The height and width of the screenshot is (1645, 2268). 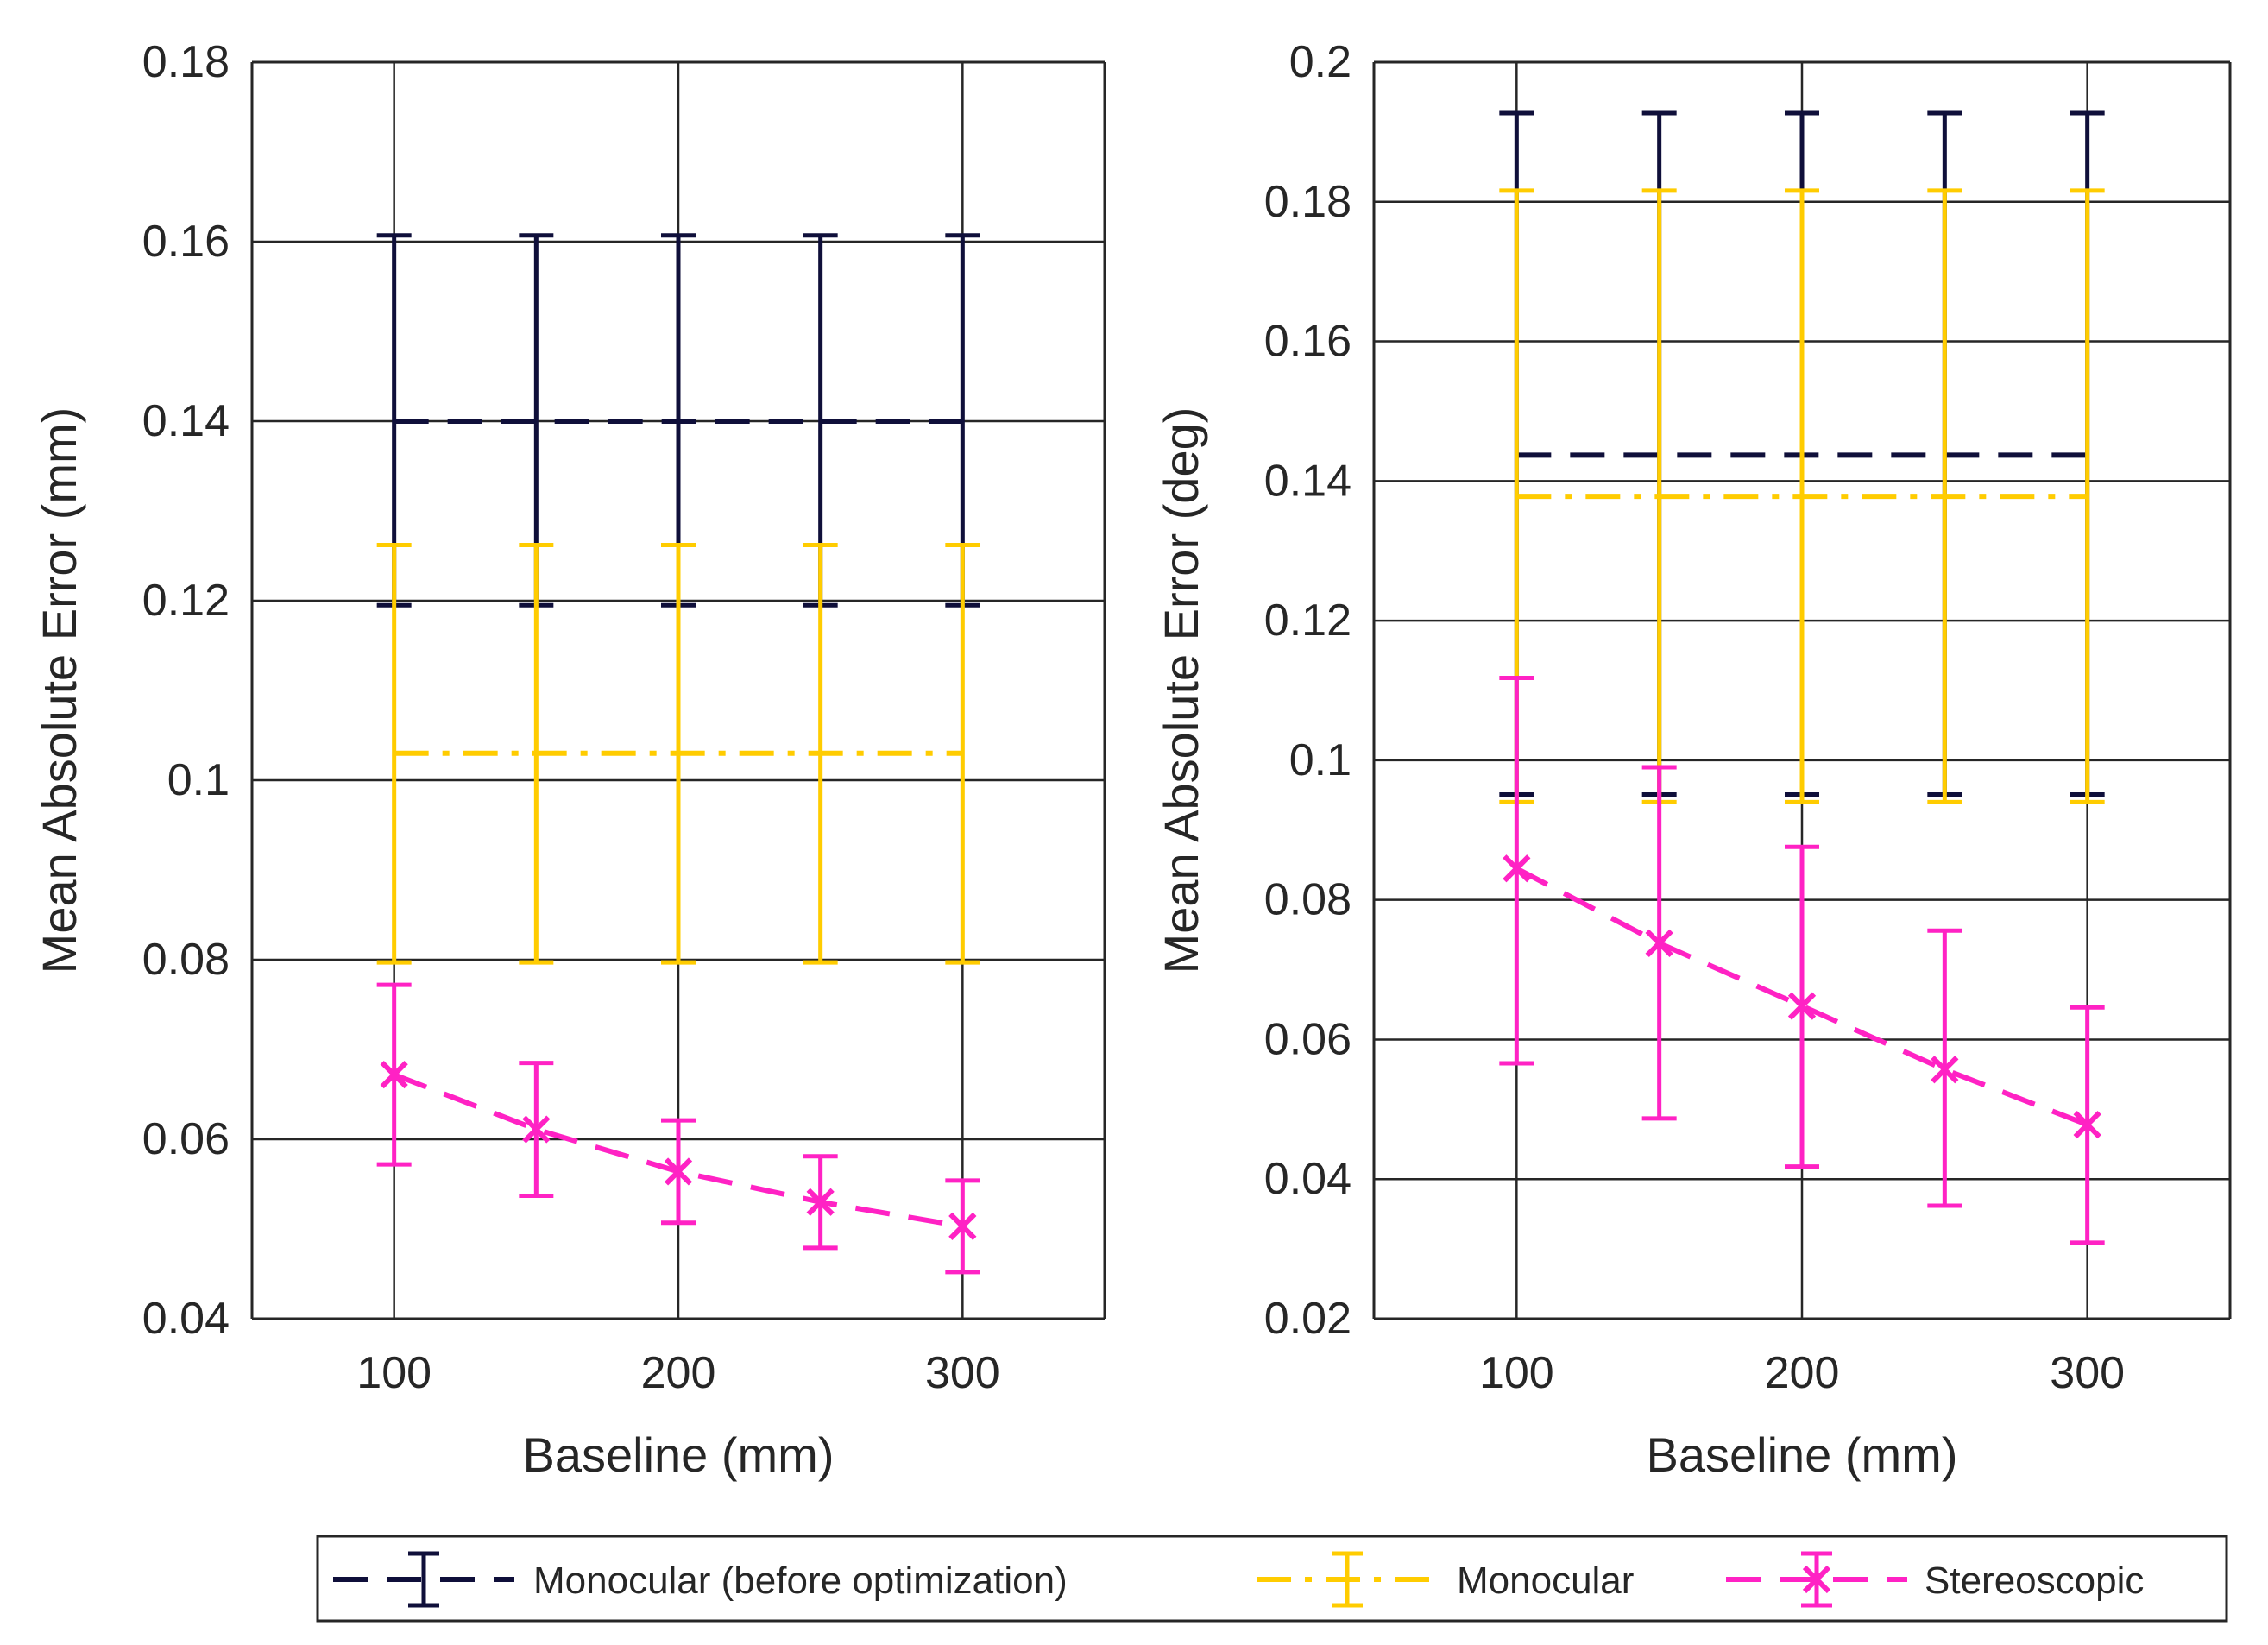 I want to click on legend-entry-monocular: Monocular, so click(x=1446, y=1579).